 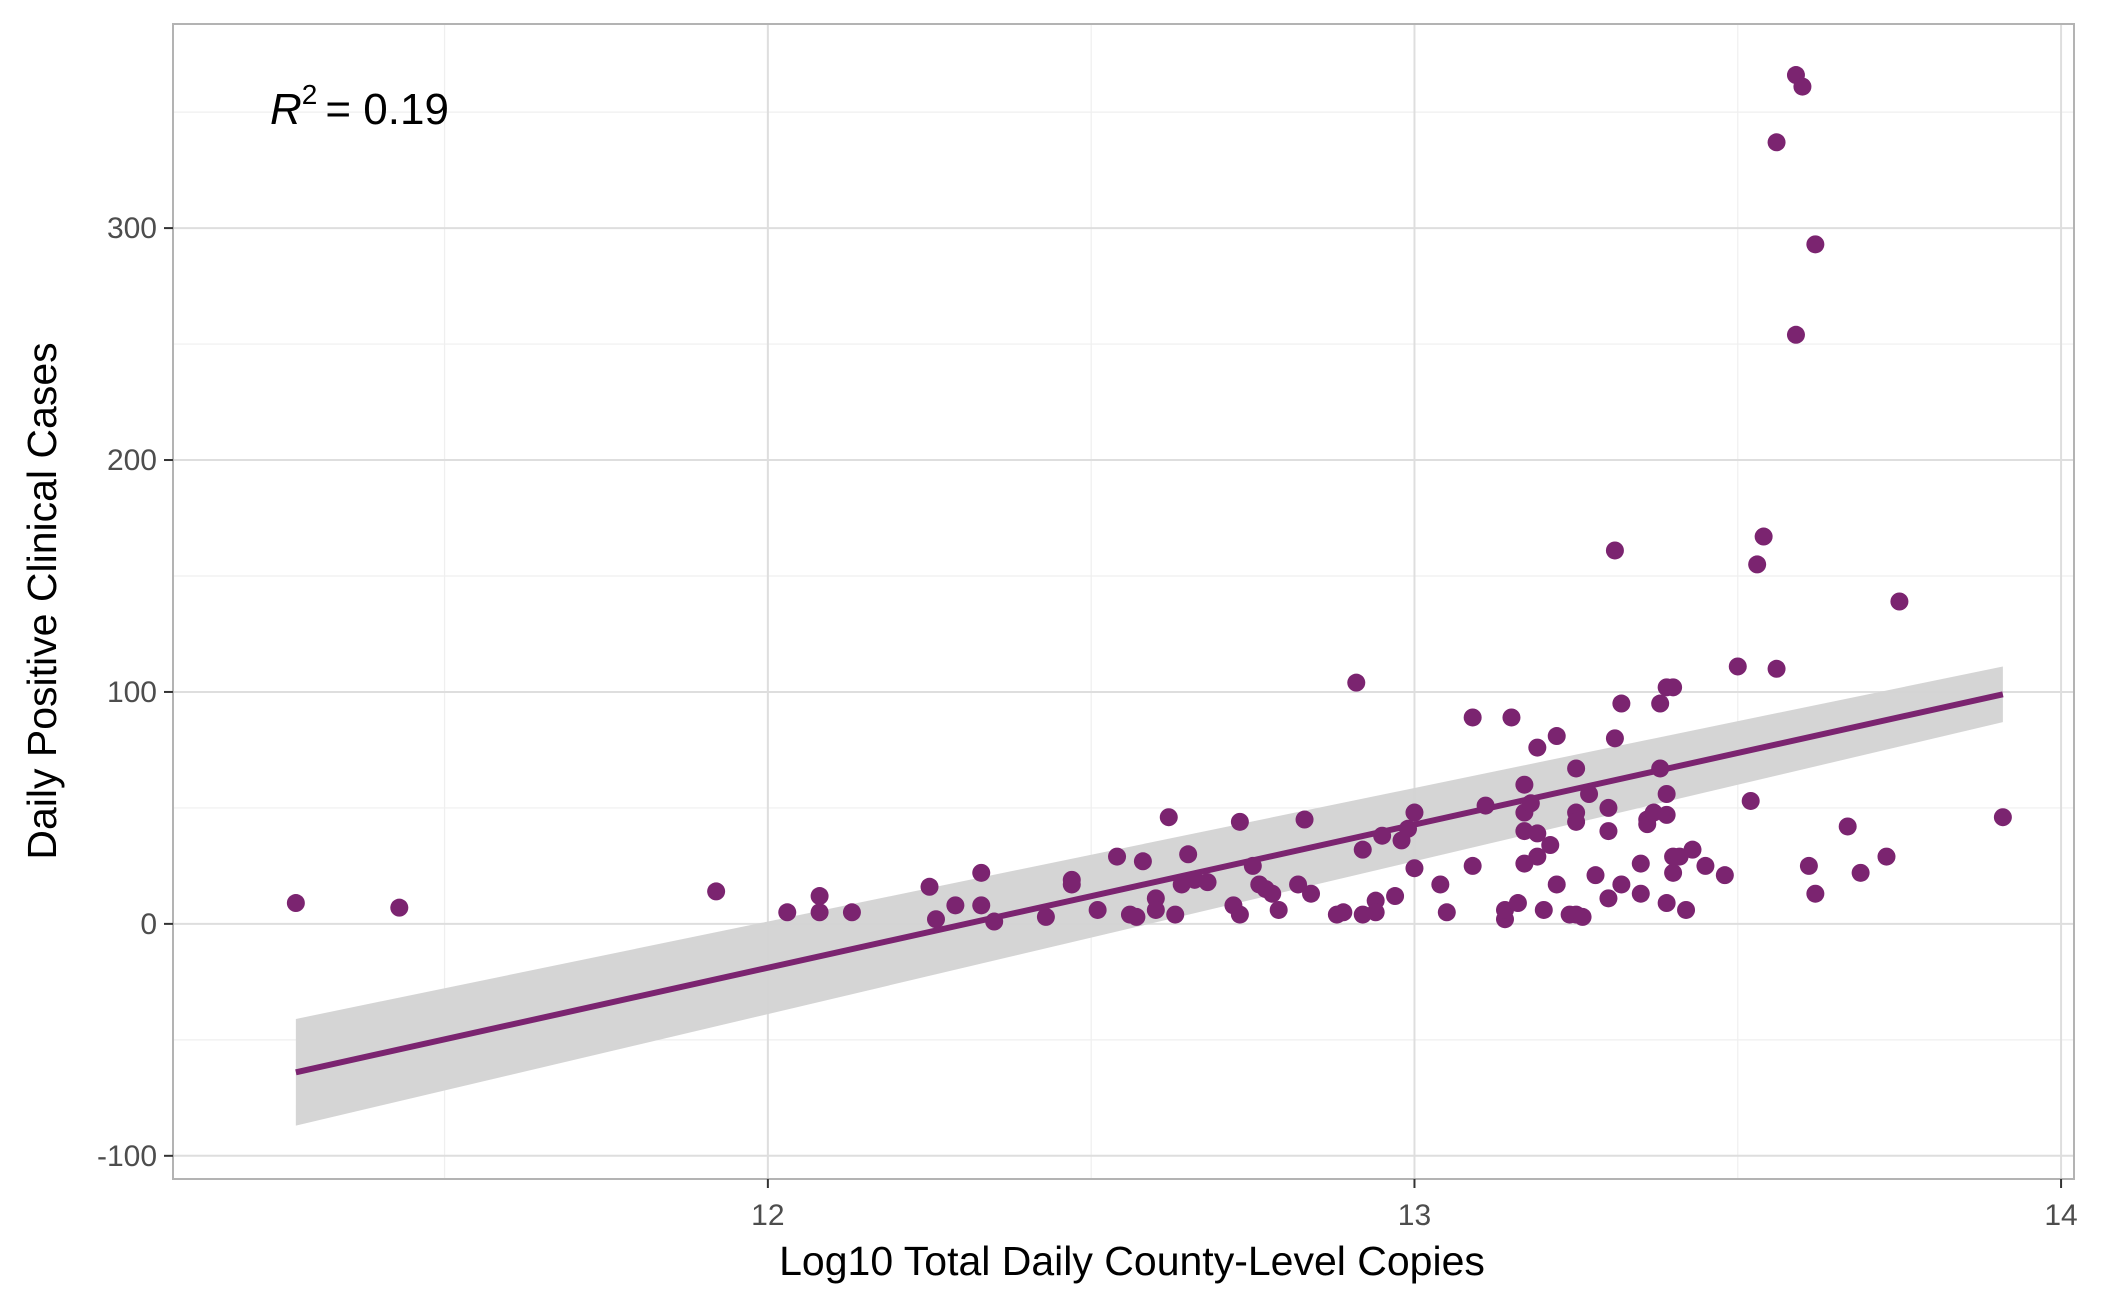 I want to click on y-axis-ticks: -100 0 100 200 300, so click(x=135, y=692).